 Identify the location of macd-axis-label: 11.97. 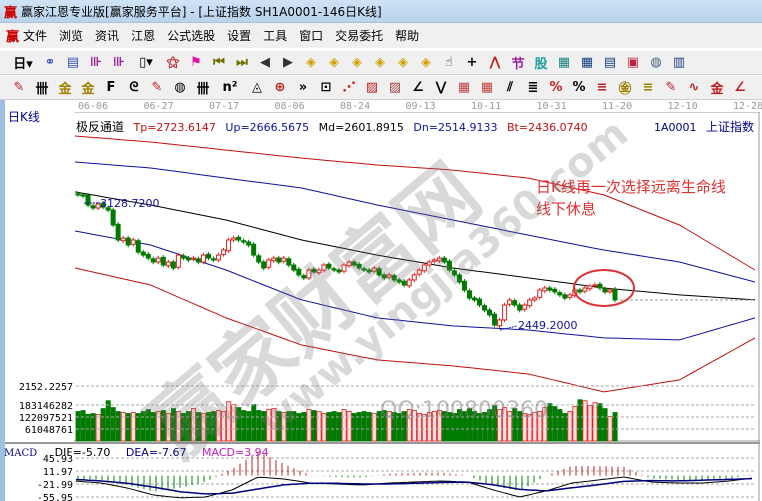
(58, 472).